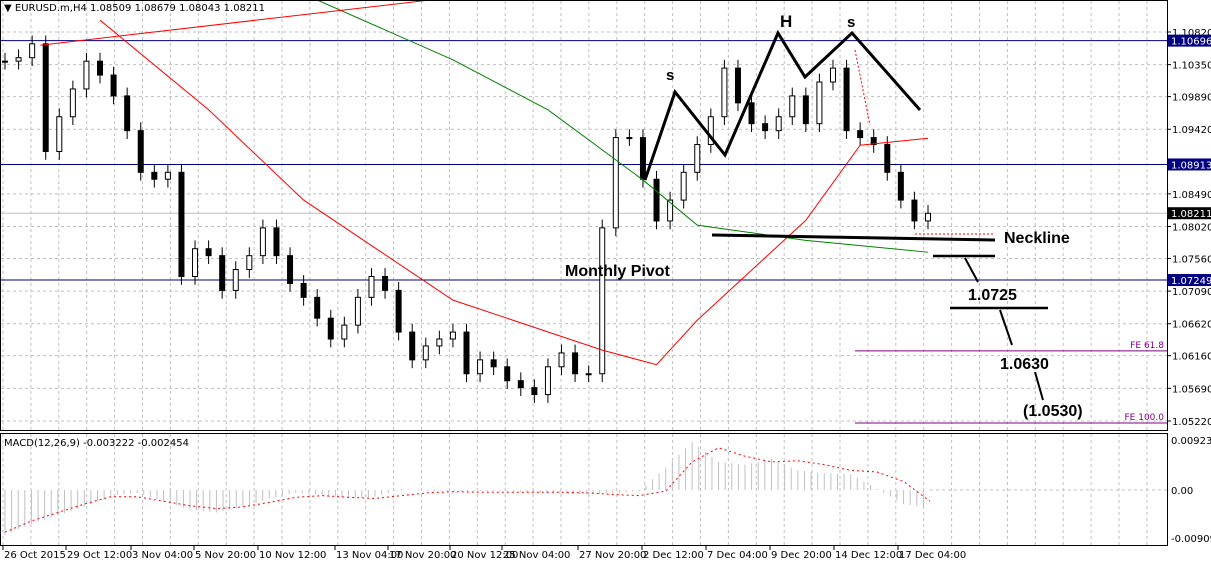  Describe the element at coordinates (932, 555) in the screenshot. I see `x-tick-label: 17 Dec 04:00` at that location.